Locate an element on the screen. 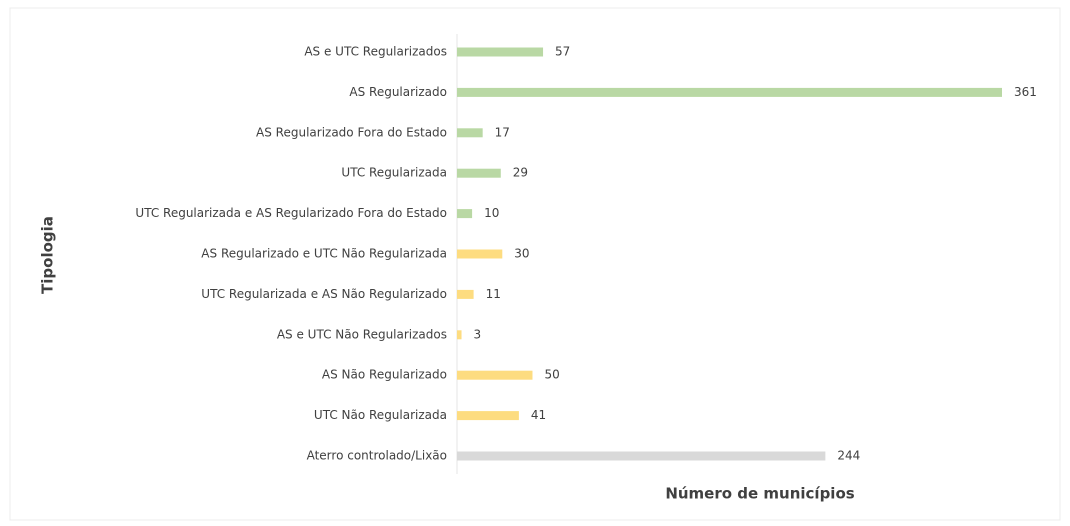 The width and height of the screenshot is (1070, 526). y-tick-label: AS Regularizado Fora do Estado is located at coordinates (351, 132).